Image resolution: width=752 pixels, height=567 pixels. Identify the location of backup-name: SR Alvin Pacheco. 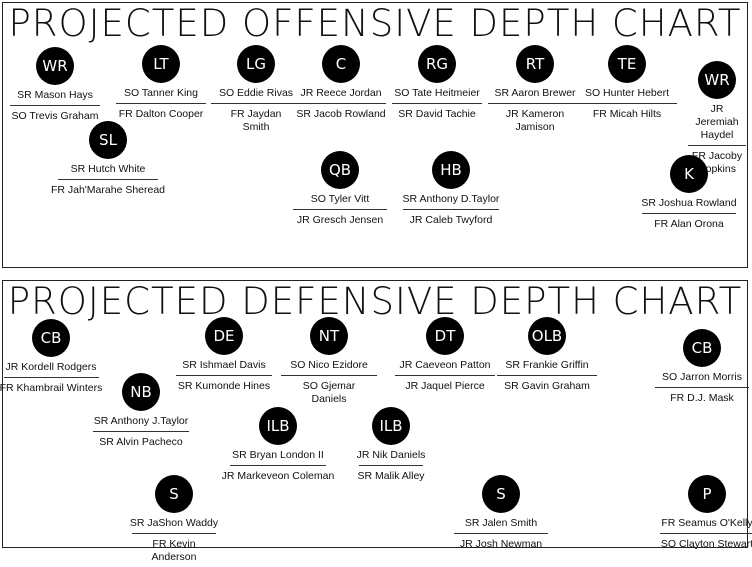
(141, 442).